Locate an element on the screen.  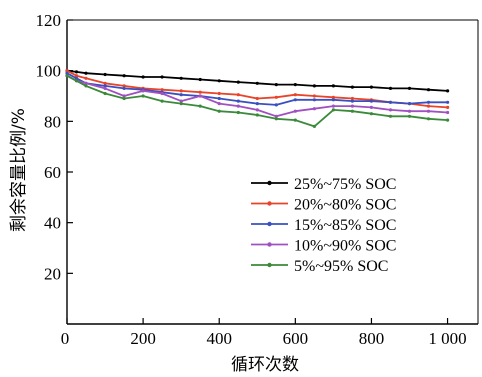
legend-item: 5%~95% SOC is located at coordinates (319, 266).